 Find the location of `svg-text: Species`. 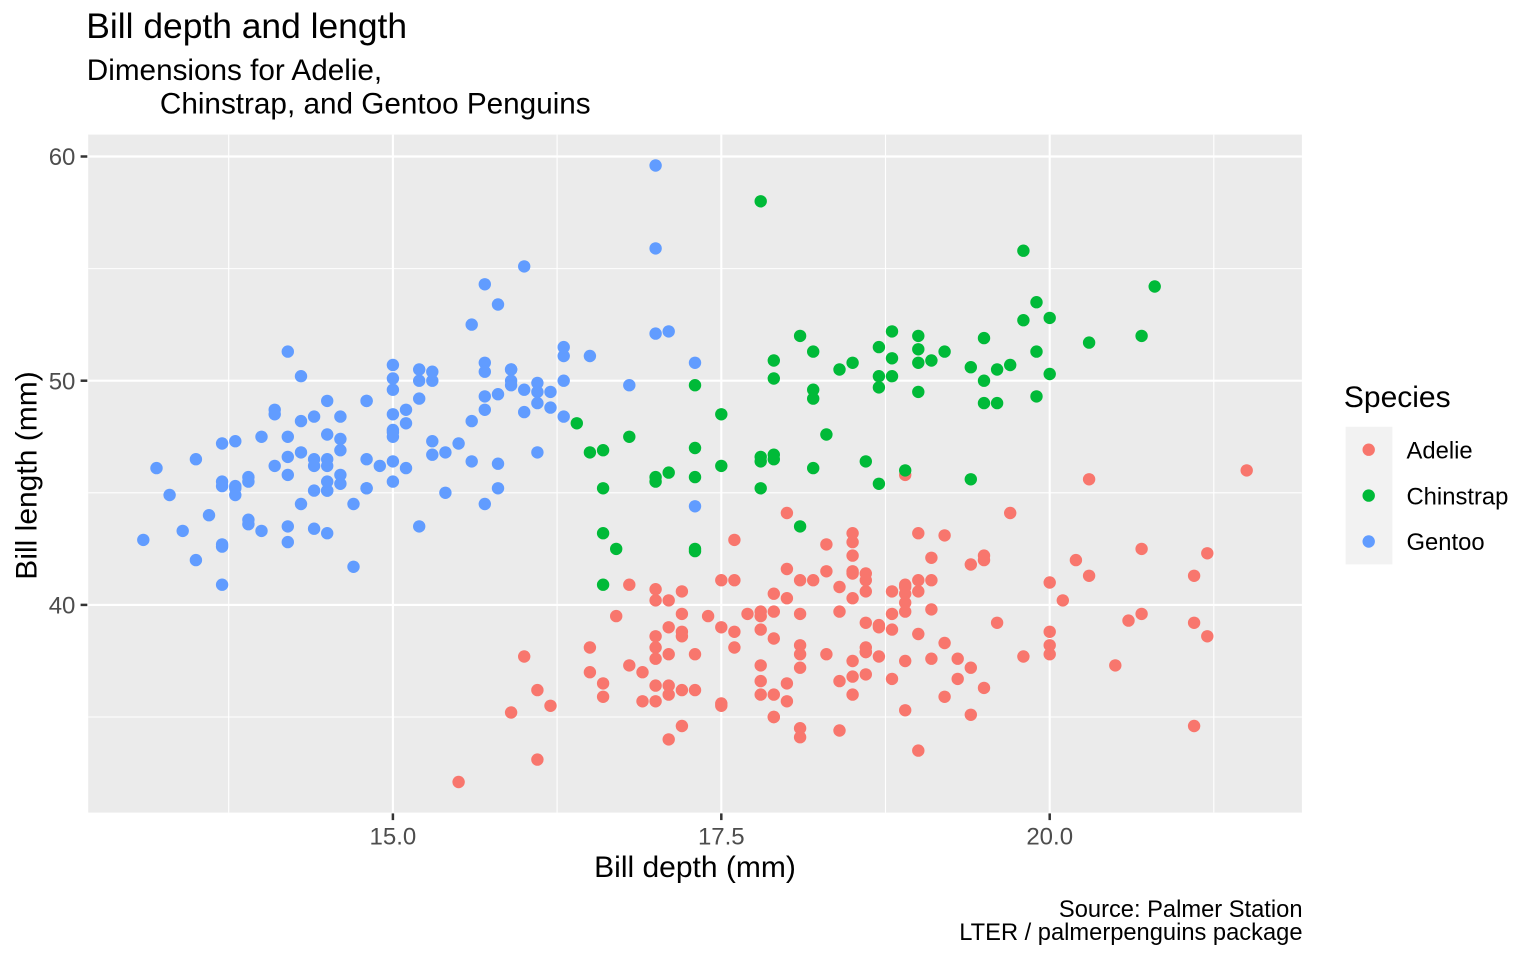

svg-text: Species is located at coordinates (1397, 397).